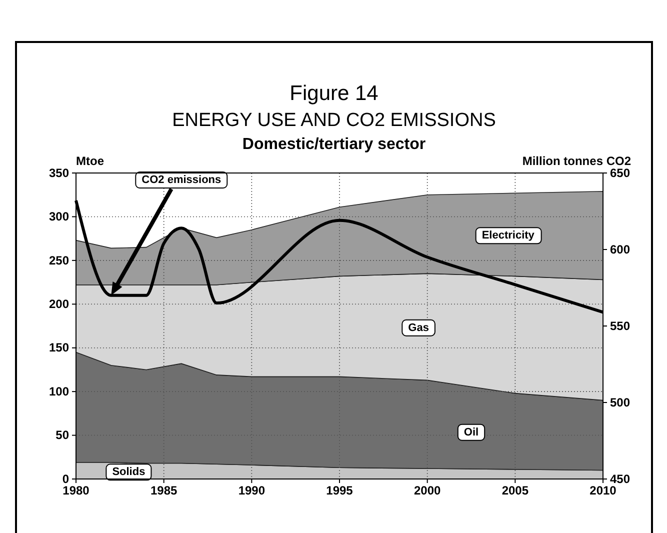 The width and height of the screenshot is (667, 533). What do you see at coordinates (418, 328) in the screenshot?
I see `series-label: Gas` at bounding box center [418, 328].